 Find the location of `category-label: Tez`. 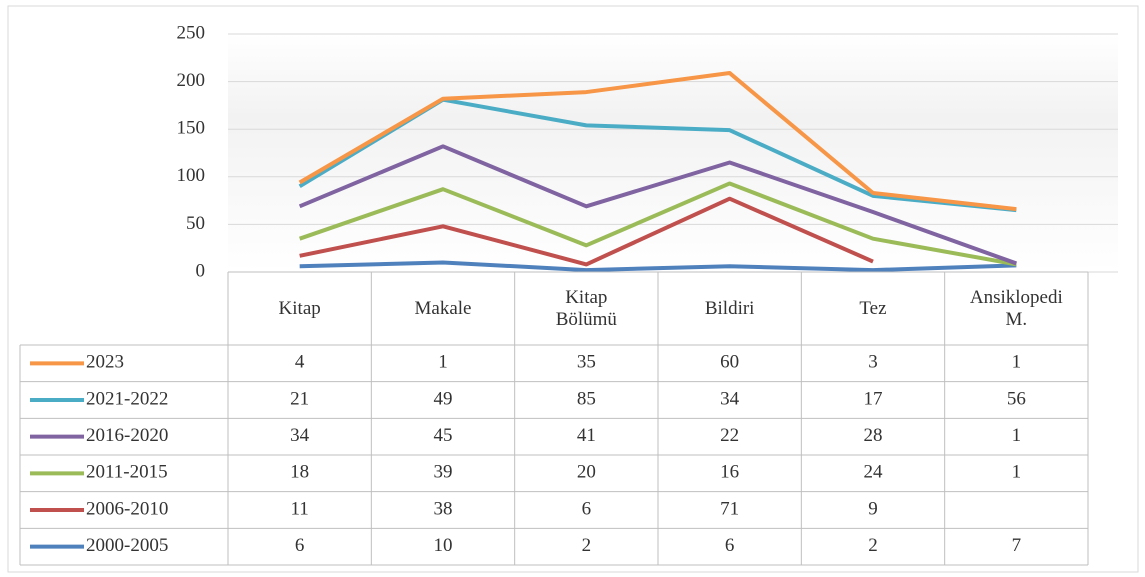

category-label: Tez is located at coordinates (872, 308).